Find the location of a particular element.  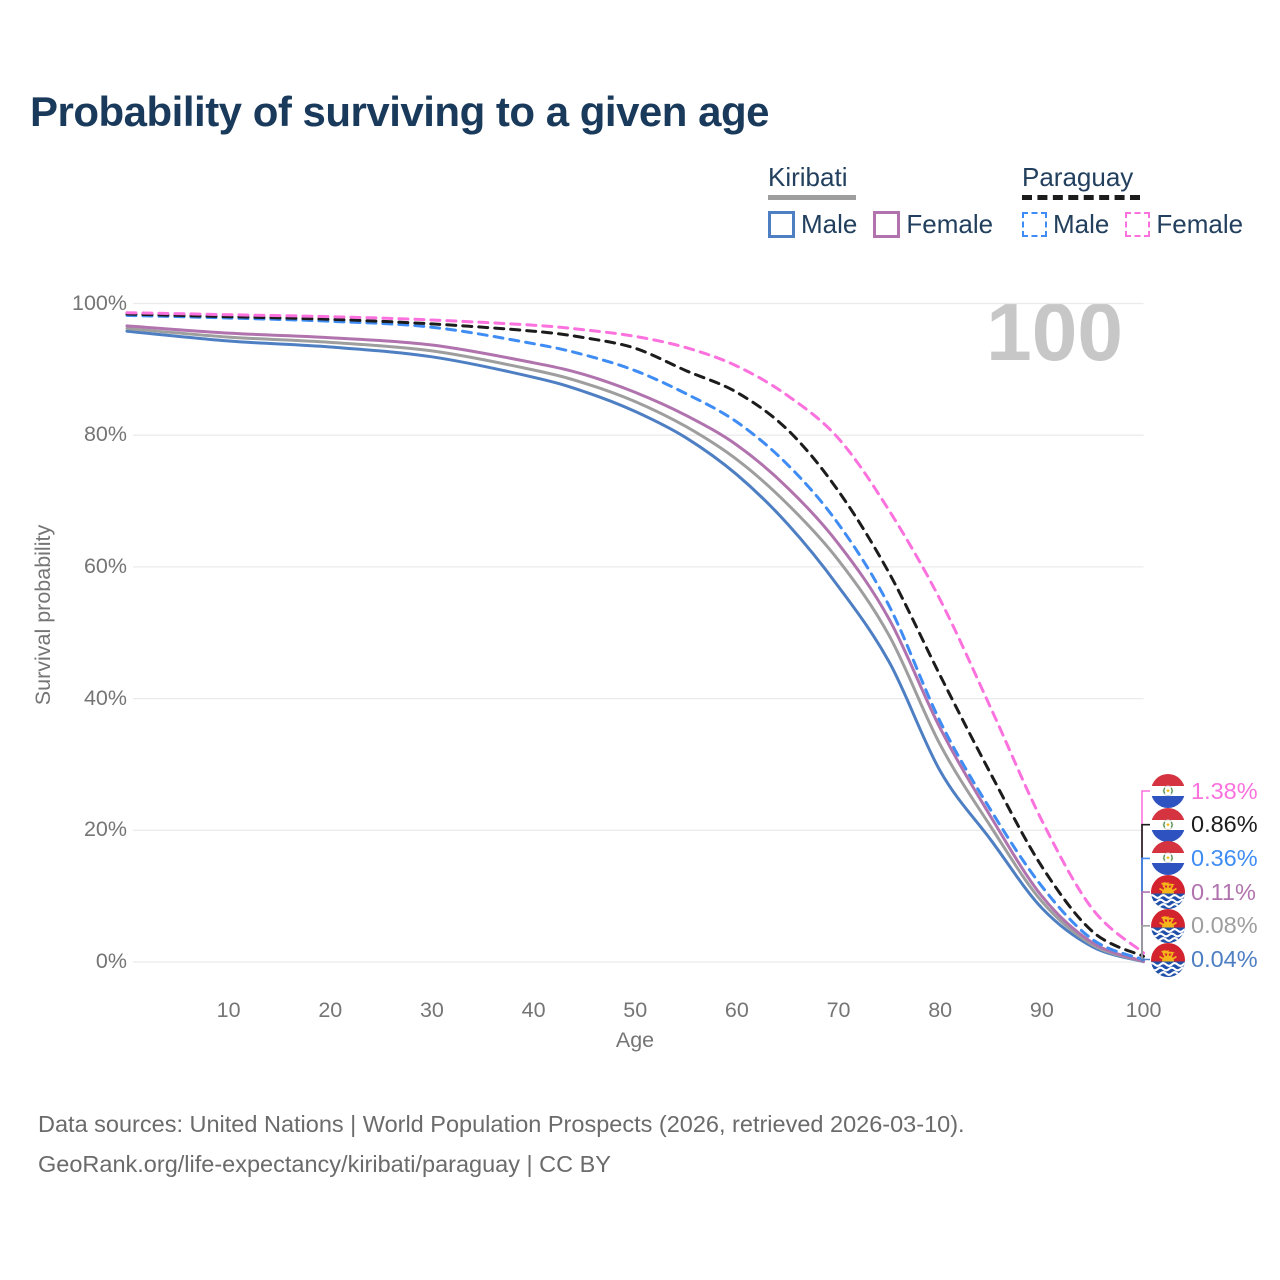

end-label-row-kiribati-female: 0.11% is located at coordinates (1203, 892).